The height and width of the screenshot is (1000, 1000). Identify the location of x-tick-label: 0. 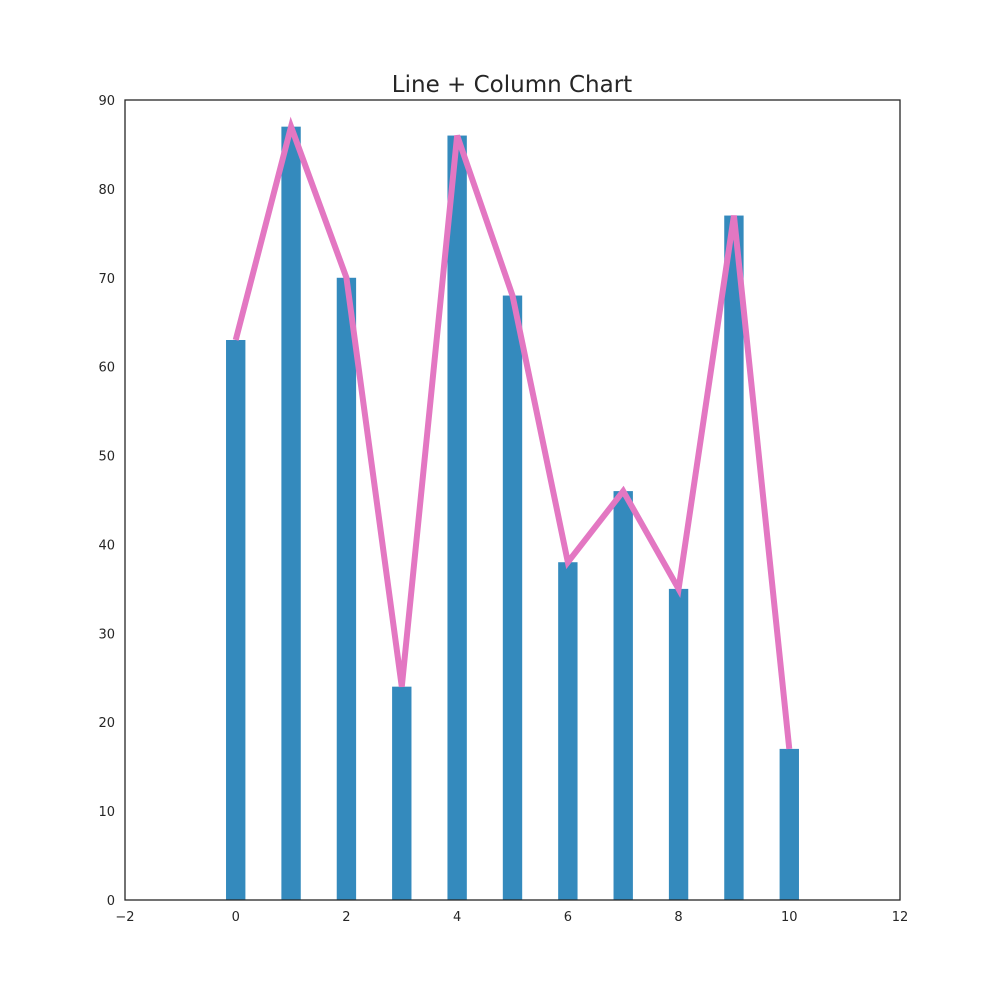
(236, 917).